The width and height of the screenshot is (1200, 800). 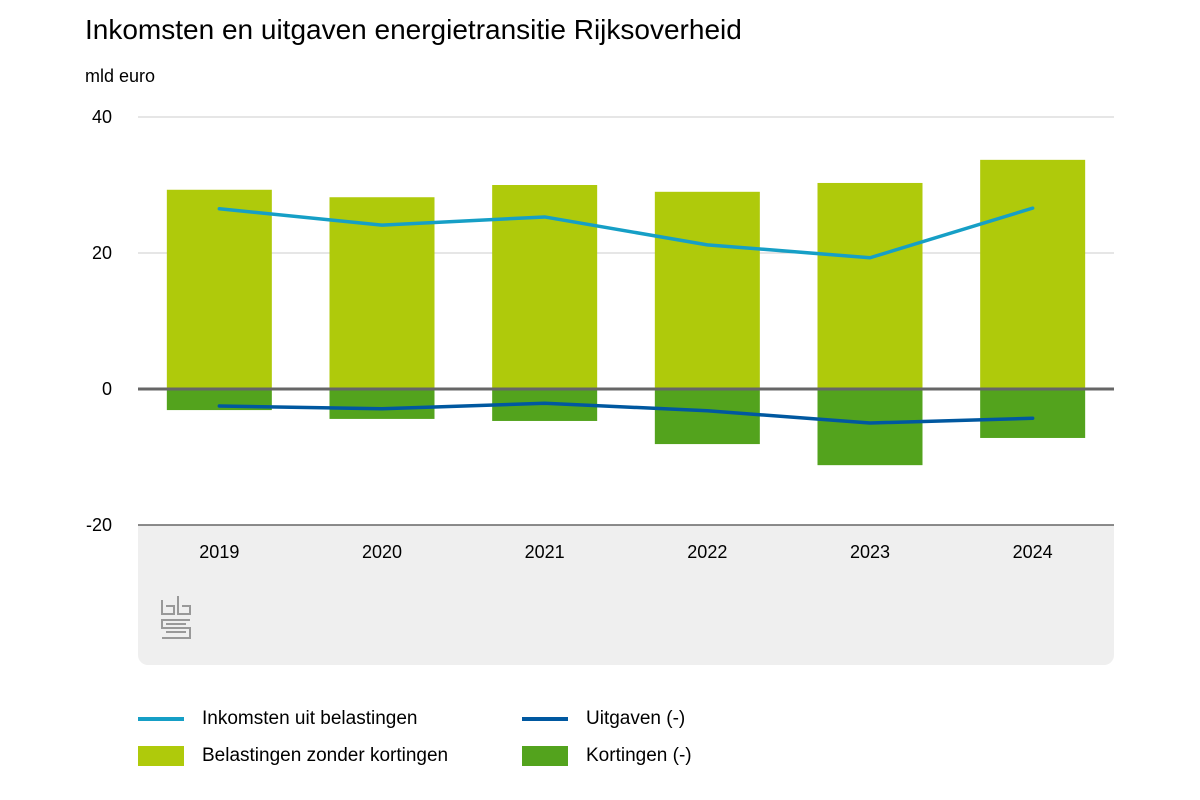 I want to click on legend-label: Uitgaven (-), so click(x=636, y=718).